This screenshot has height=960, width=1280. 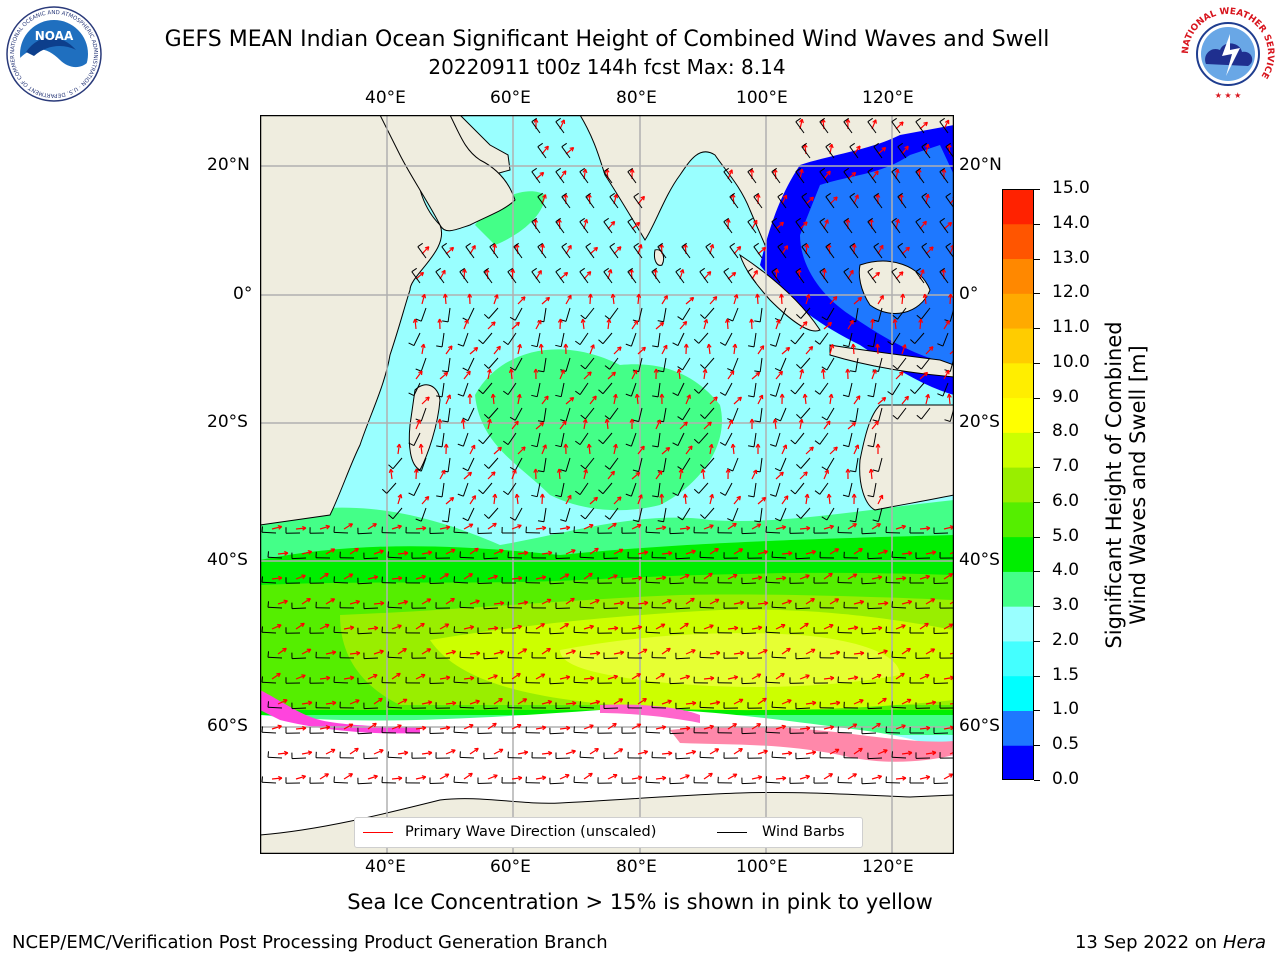 I want to click on colorbar-tick-label: 3.0, so click(x=1066, y=605).